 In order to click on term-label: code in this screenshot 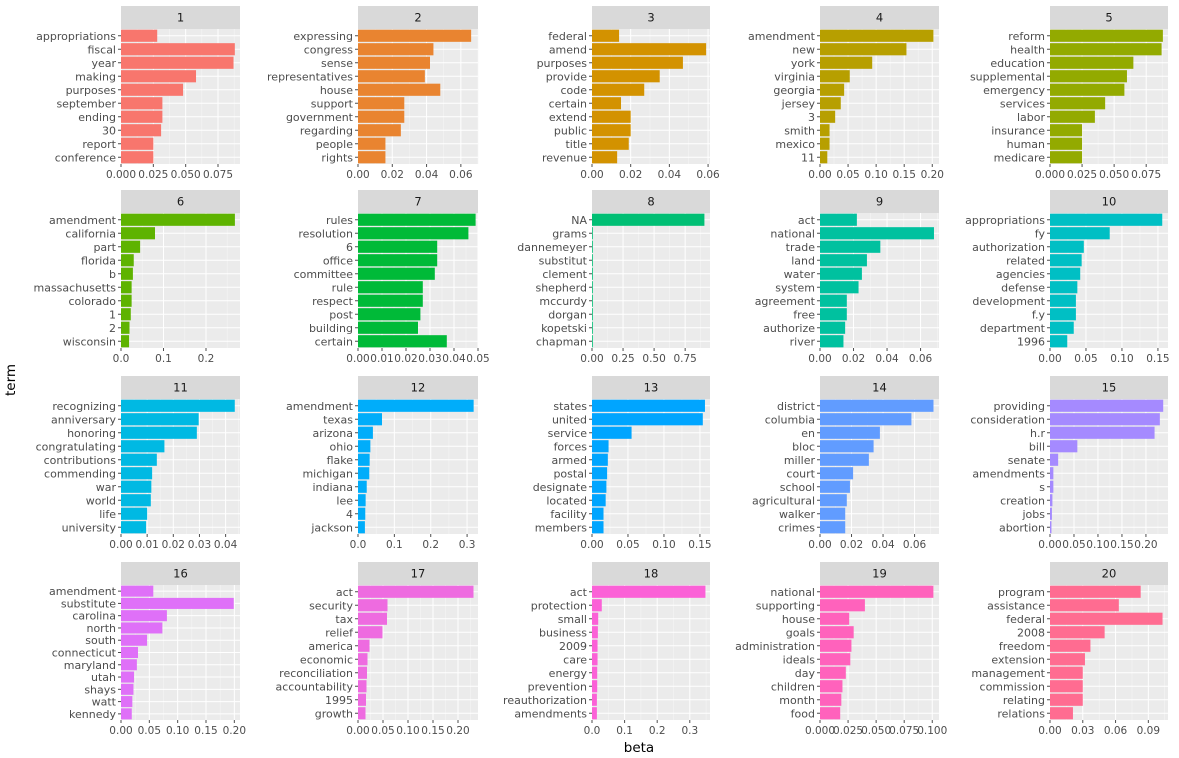, I will do `click(573, 90)`.